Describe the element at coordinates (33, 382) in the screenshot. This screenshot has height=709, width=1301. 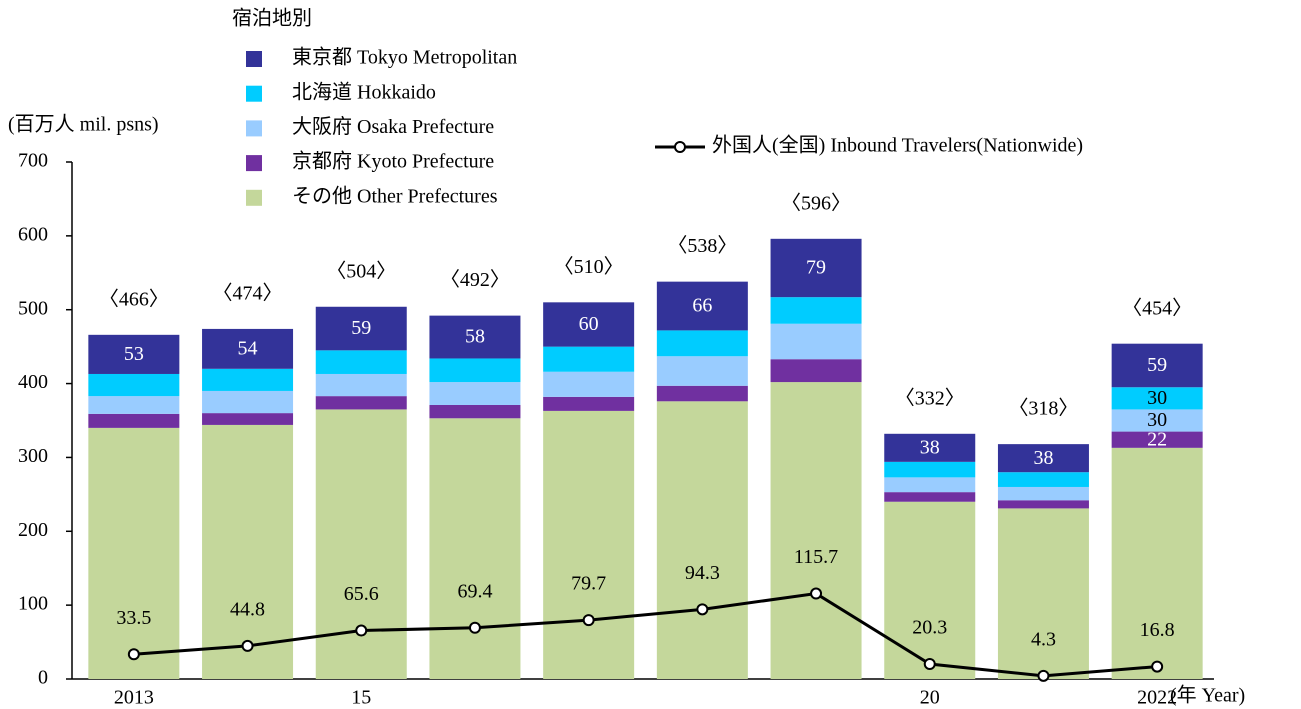
I see `y-tick-label: 400` at that location.